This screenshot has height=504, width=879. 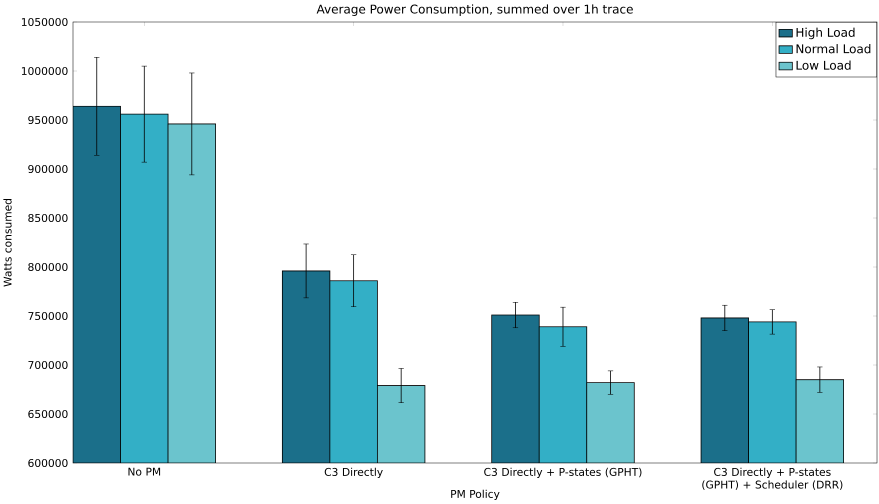 I want to click on x-tick-label: C3 Directly + P-states (GPHT), so click(x=563, y=473).